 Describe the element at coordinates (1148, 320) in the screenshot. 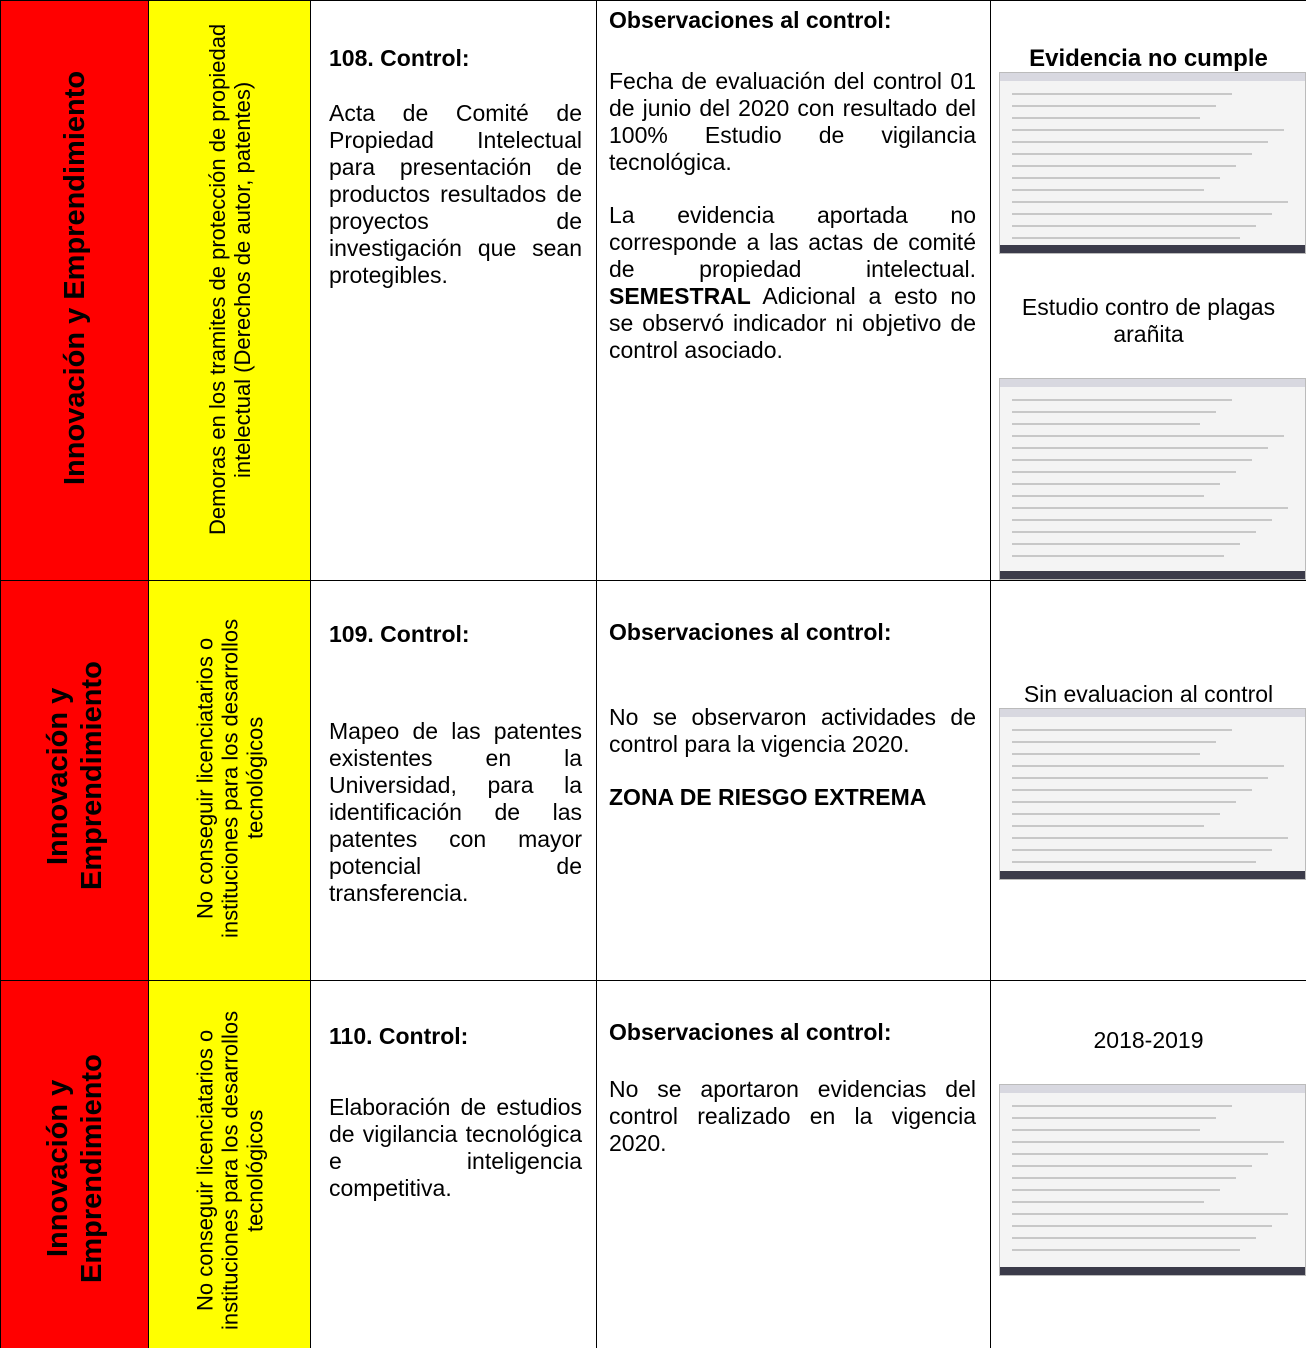

I see `evidence-text: Estudio contro de plagas arañita` at that location.